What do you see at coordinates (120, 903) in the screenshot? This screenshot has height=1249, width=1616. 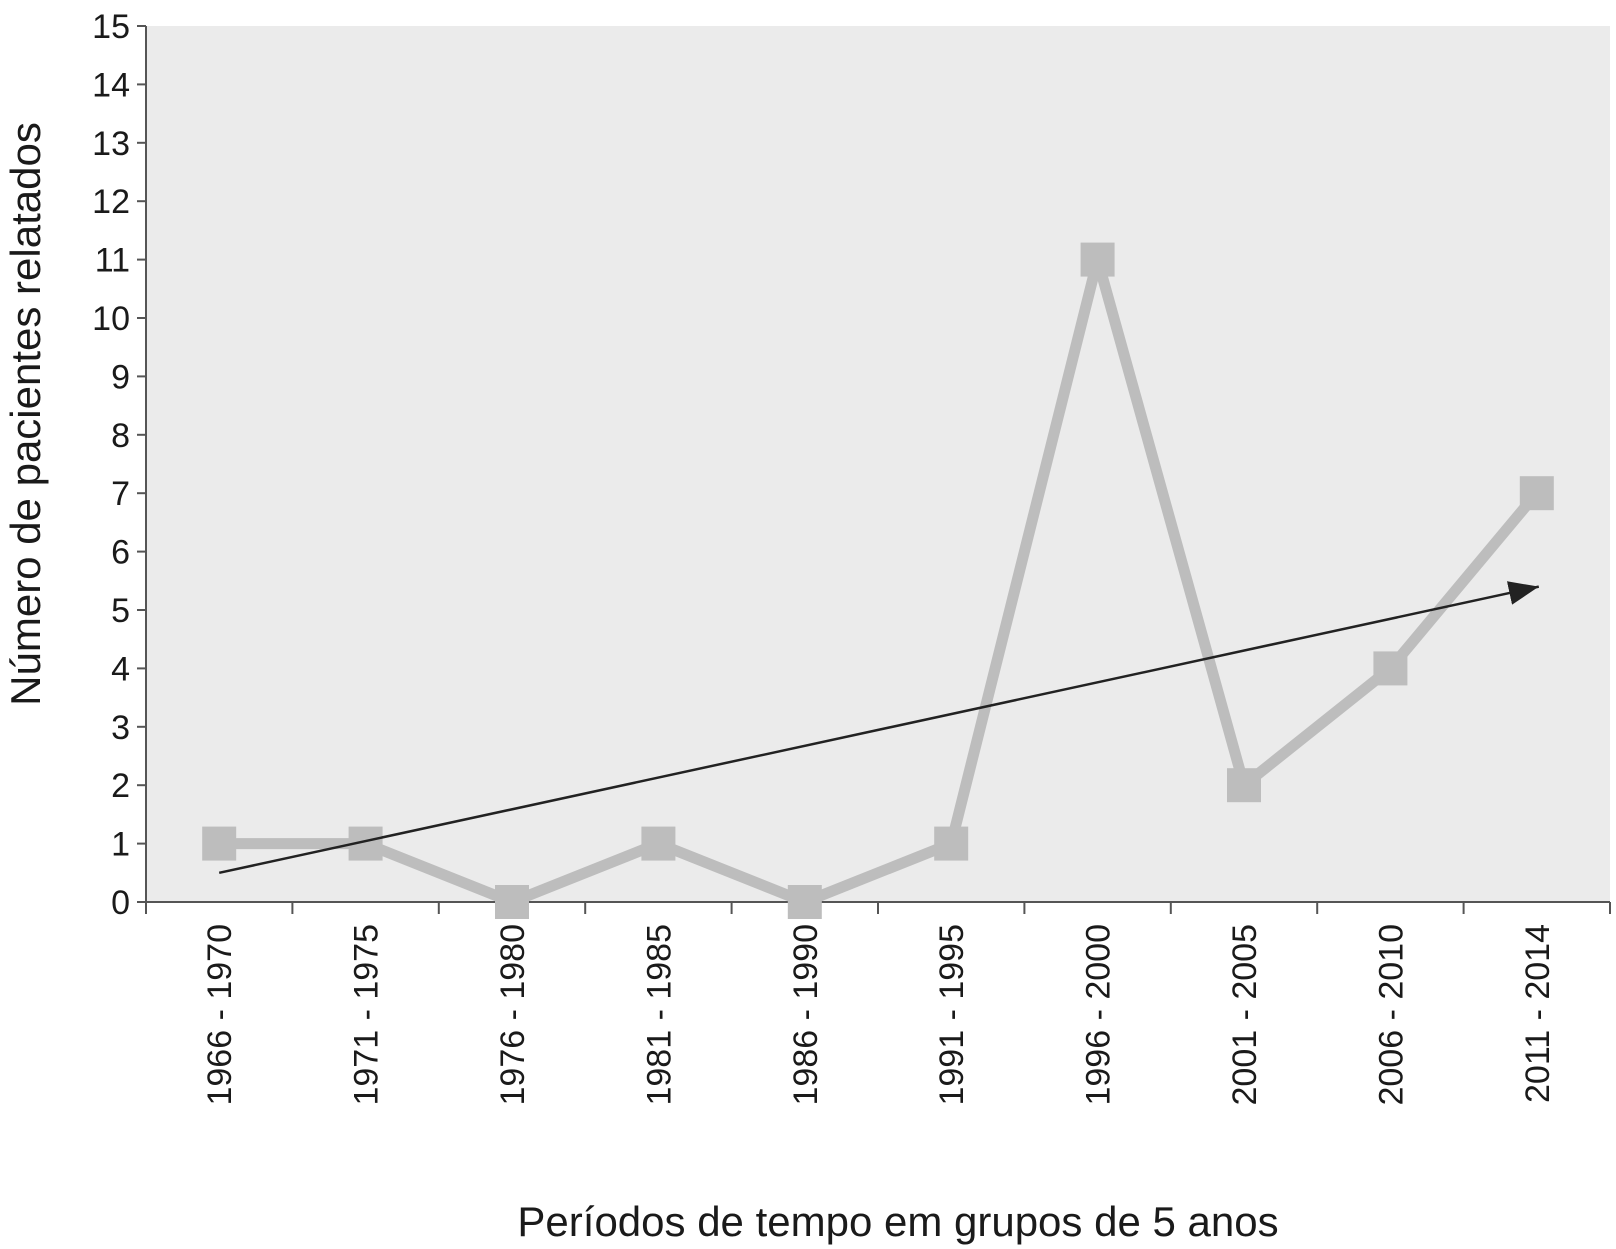 I see `y-tick-label: 0` at bounding box center [120, 903].